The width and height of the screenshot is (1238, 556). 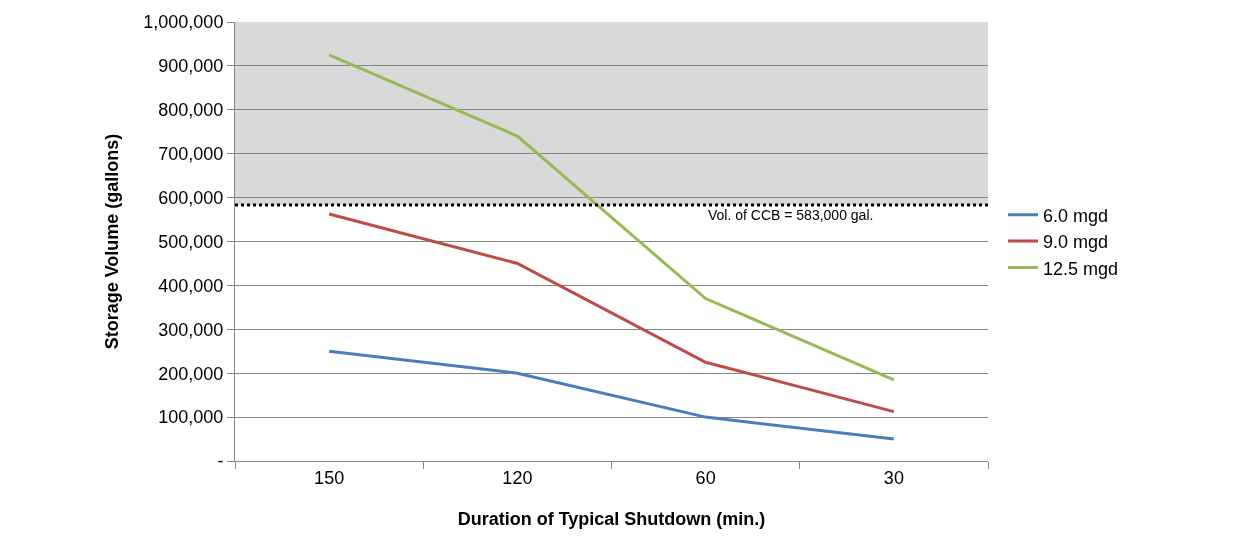 What do you see at coordinates (791, 215) in the screenshot?
I see `ref-line-label: Vol. of CCB = 583,000 gal.` at bounding box center [791, 215].